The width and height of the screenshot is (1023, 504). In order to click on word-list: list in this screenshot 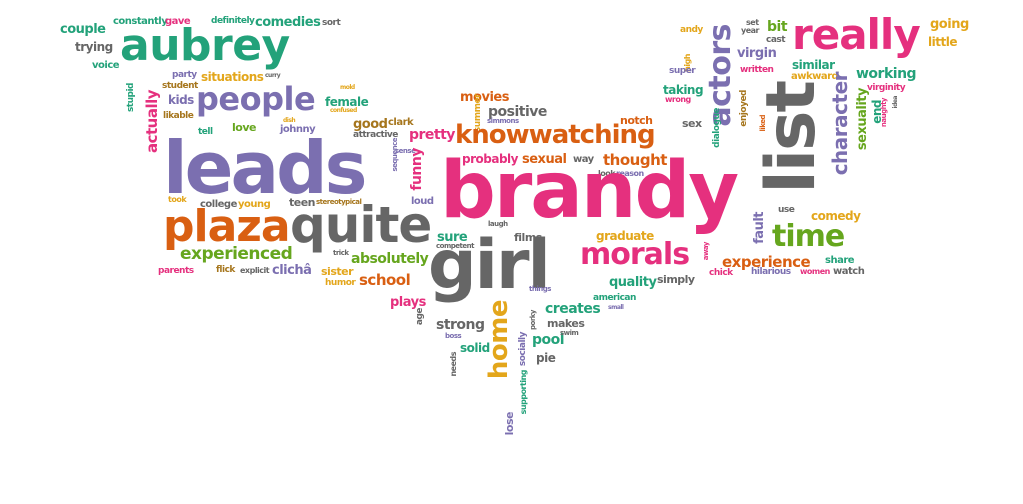, I will do `click(791, 138)`.